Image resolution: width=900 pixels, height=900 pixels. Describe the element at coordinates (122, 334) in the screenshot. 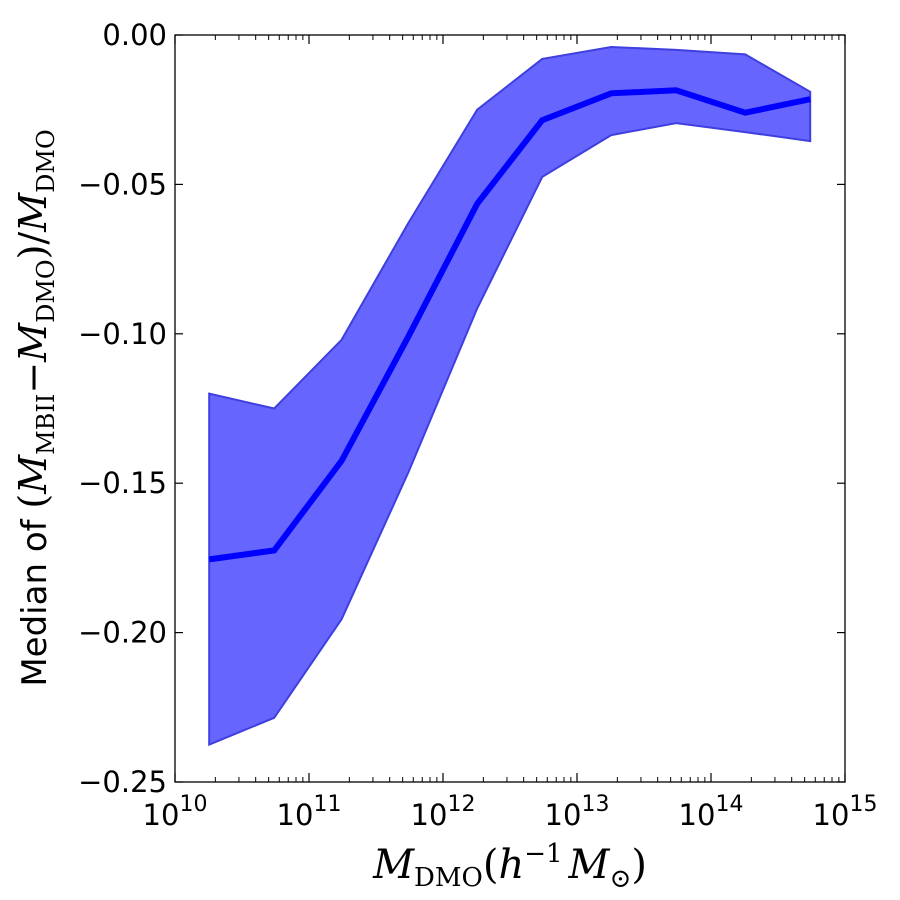

I see `y-tick-label: −0.10` at that location.